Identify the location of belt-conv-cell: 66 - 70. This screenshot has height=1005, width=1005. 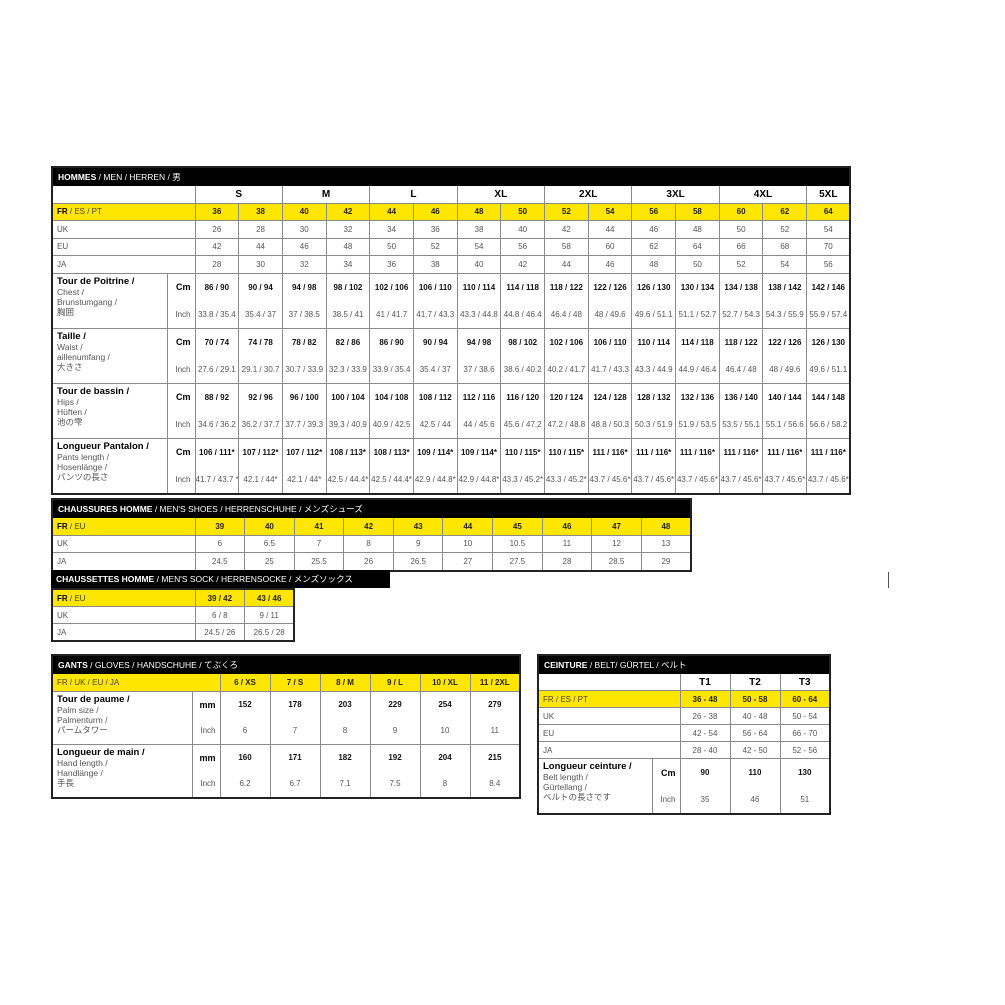
(805, 733).